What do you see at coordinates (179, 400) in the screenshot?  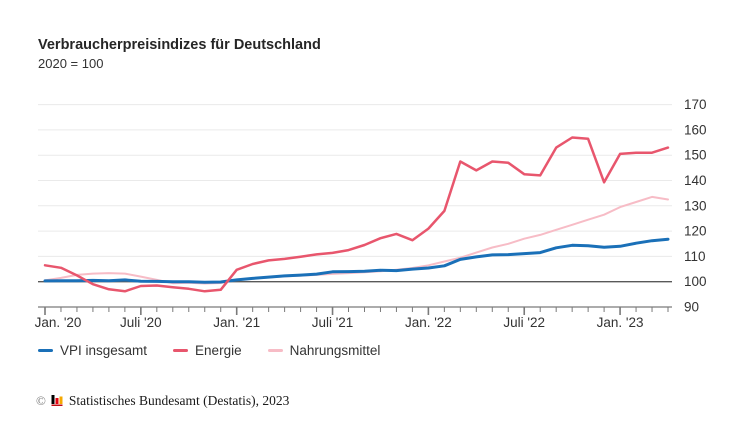 I see `source-text: Statistisches Bundesamt (Destatis), 2023` at bounding box center [179, 400].